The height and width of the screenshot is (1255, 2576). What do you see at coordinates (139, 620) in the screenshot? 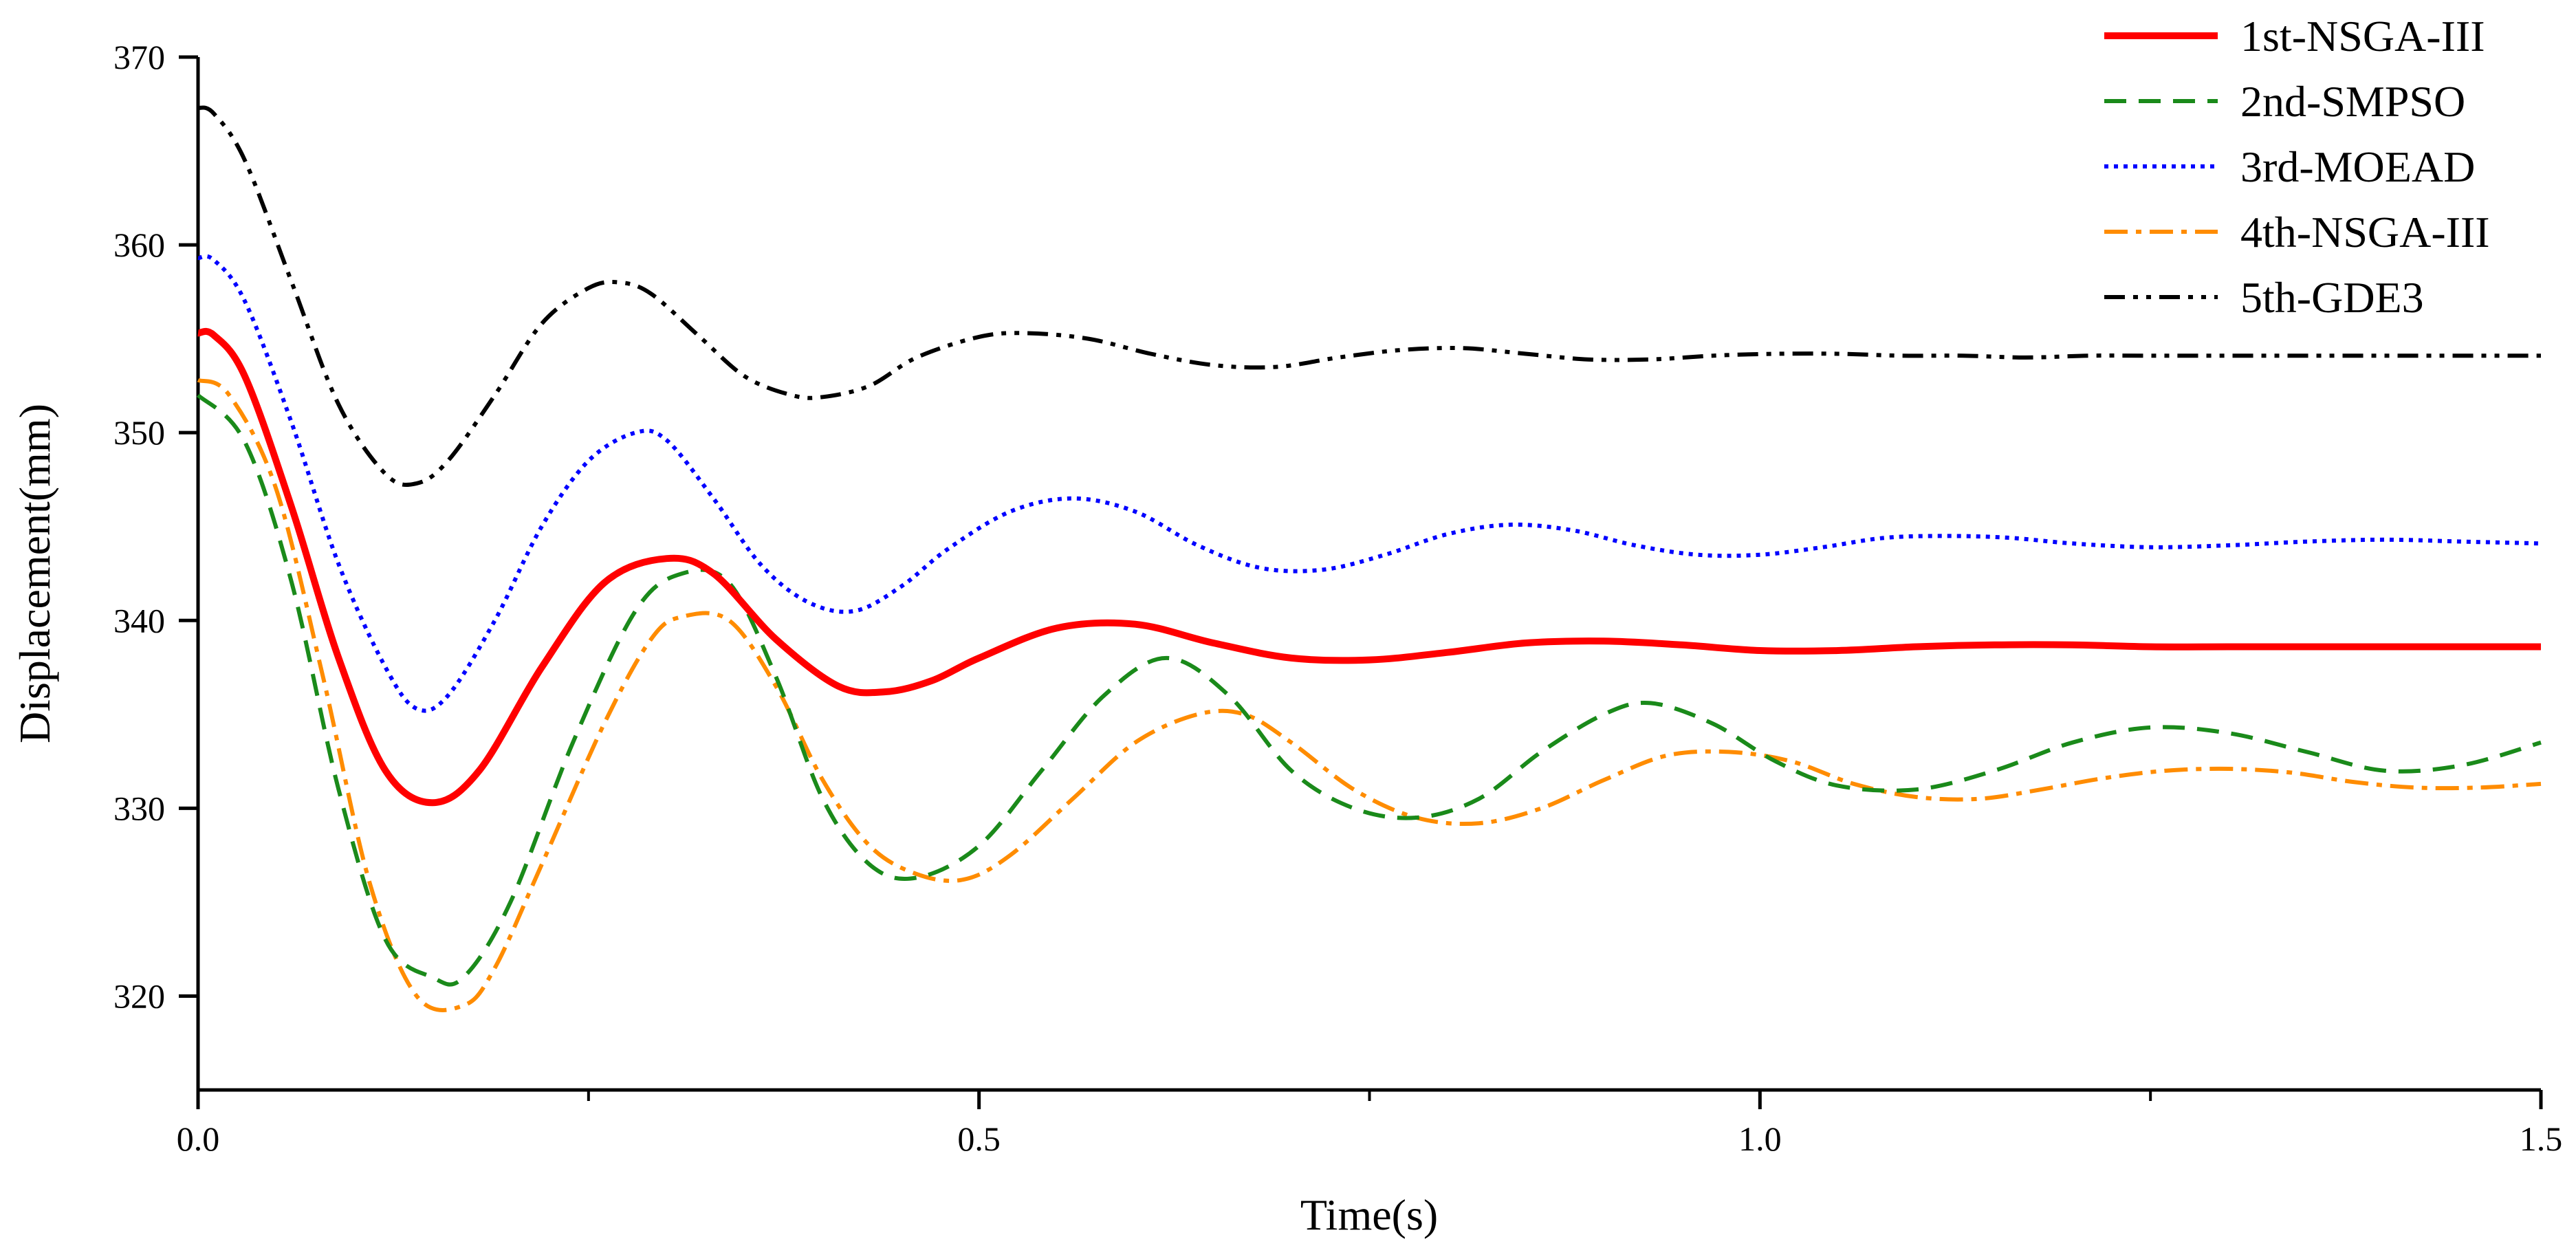
I see `y-tick-label: 340` at bounding box center [139, 620].